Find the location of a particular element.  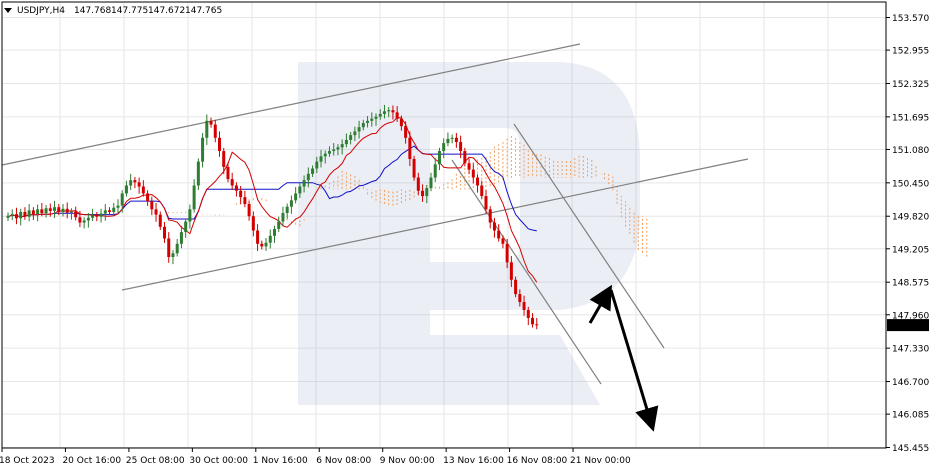

low-value: 147.672 is located at coordinates (166, 11).